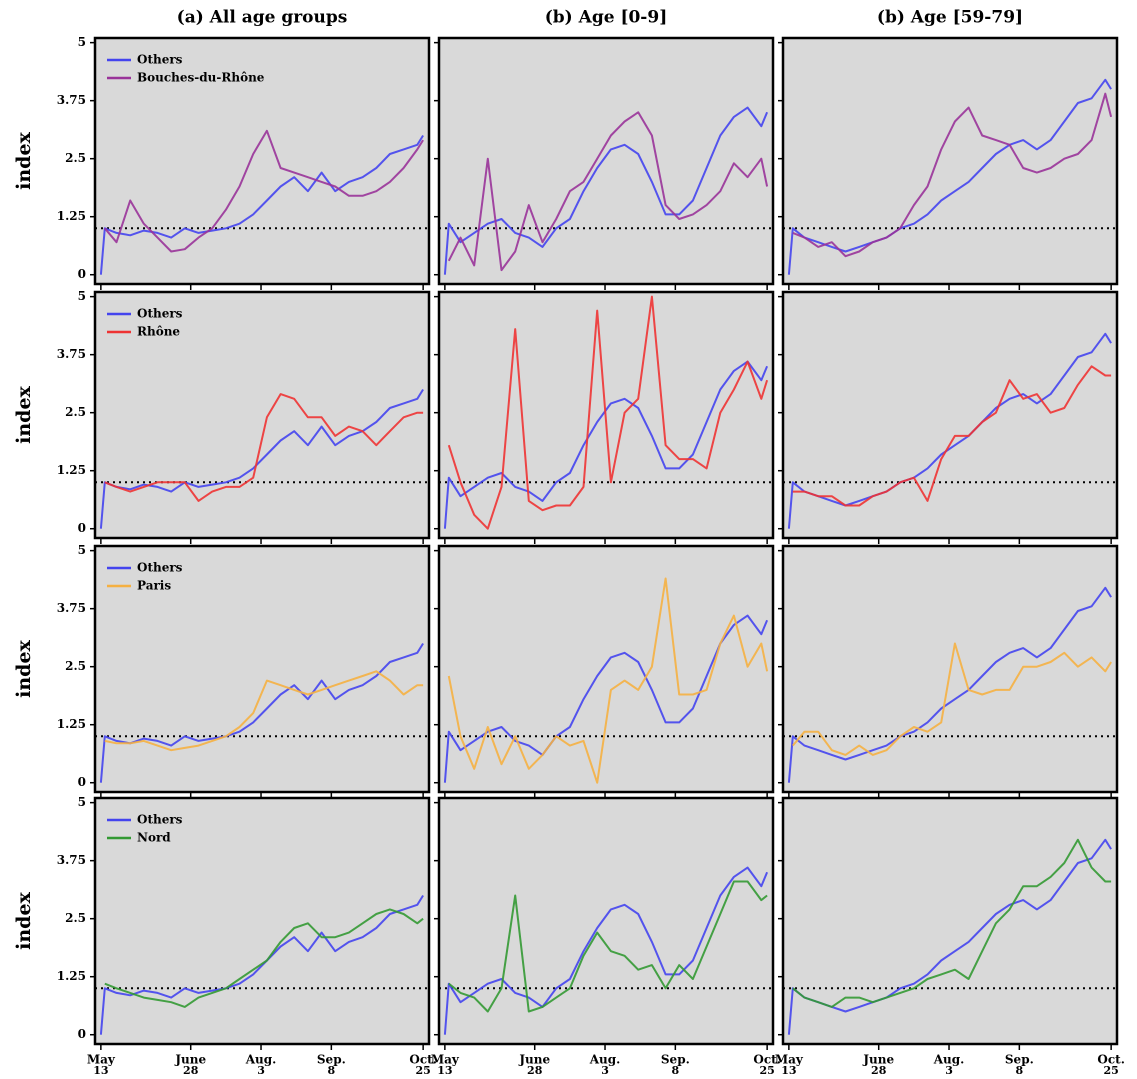 This screenshot has height=1079, width=1137. What do you see at coordinates (262, 18) in the screenshot?
I see `panel-title: (a) All age groups` at bounding box center [262, 18].